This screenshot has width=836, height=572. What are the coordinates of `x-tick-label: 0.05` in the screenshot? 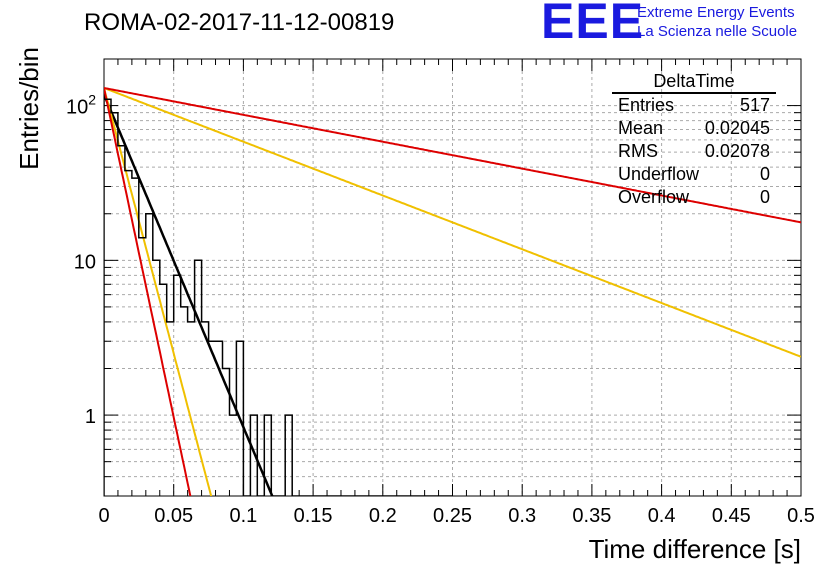 It's located at (173, 516).